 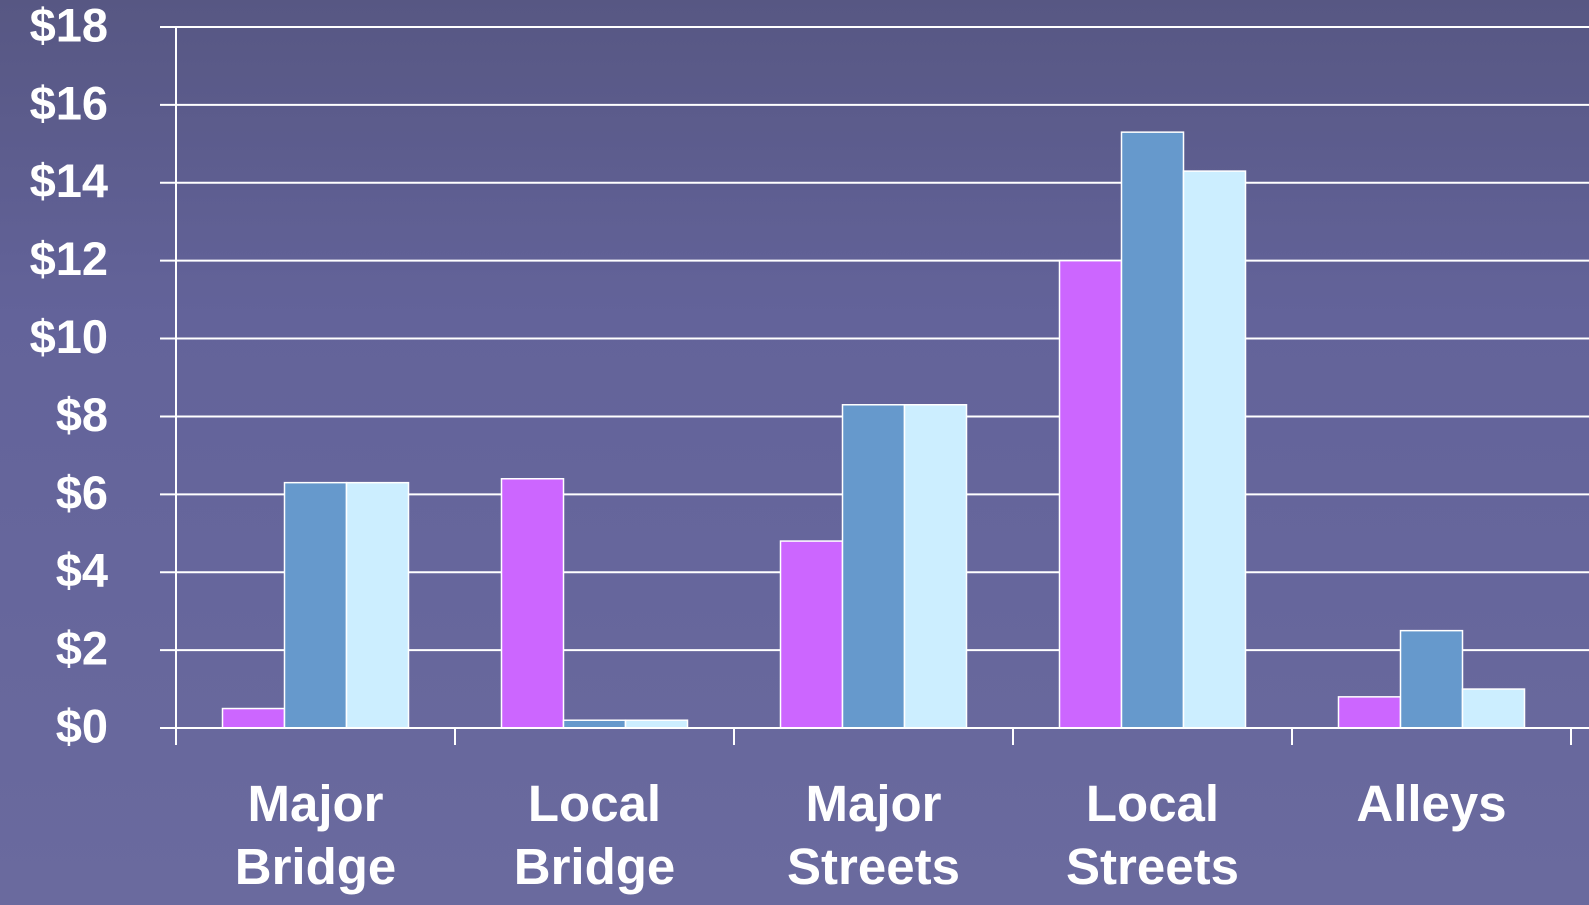 I want to click on y-tick-label: $8, so click(x=82, y=414).